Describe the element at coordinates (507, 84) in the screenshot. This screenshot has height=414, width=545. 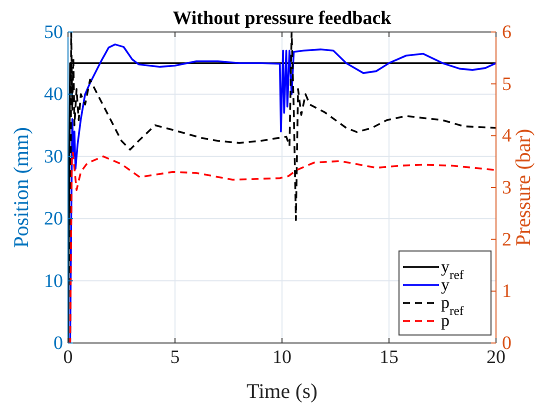
I see `y2-tick-label: 5` at that location.